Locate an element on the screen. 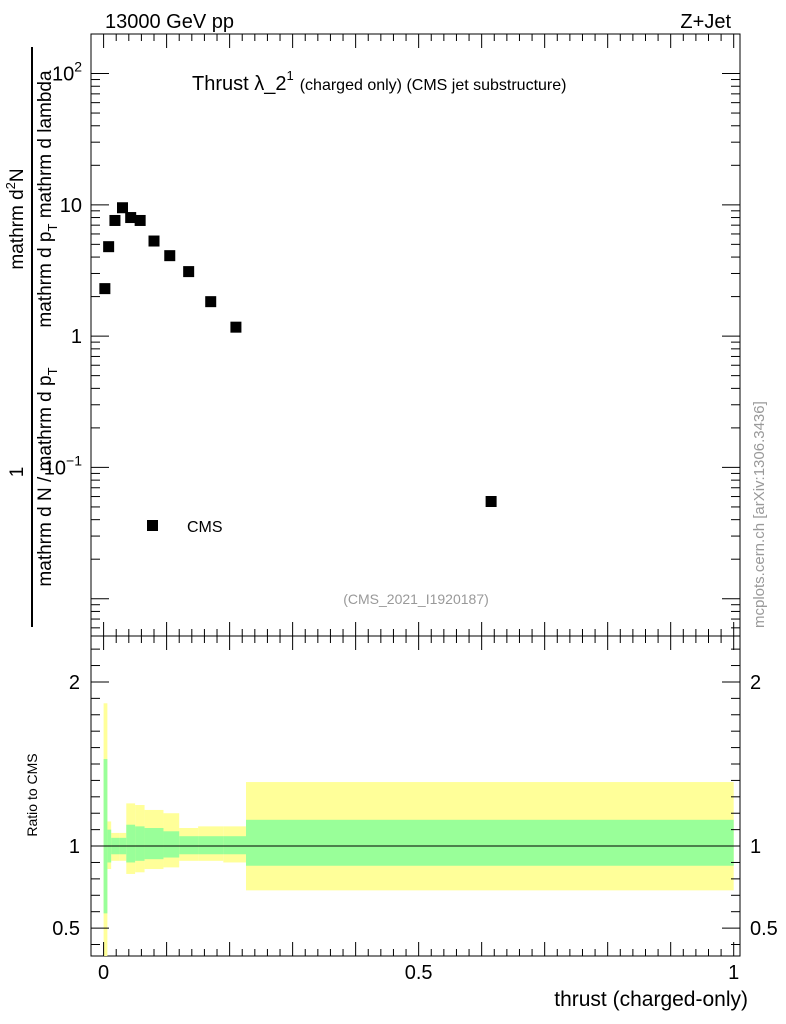 The height and width of the screenshot is (1024, 786). ratio-y-tick-label-right: 2 is located at coordinates (755, 683).